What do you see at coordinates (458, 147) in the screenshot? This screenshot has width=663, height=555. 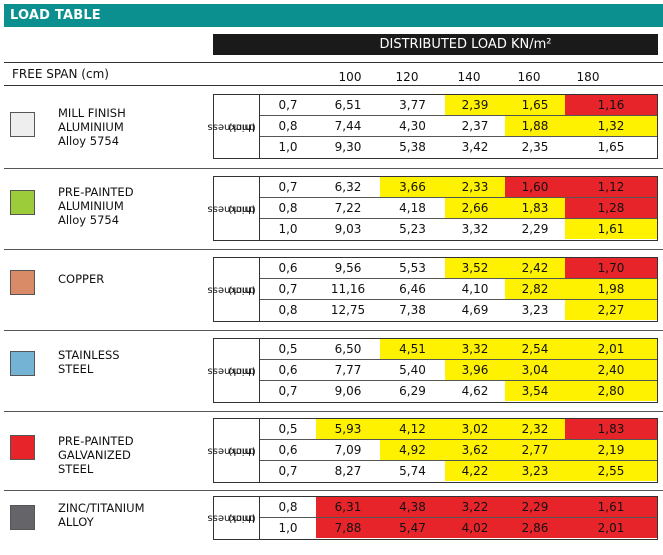 I see `table-row: 1,0 9,30 5,38 3,42 2,35 1,65` at bounding box center [458, 147].